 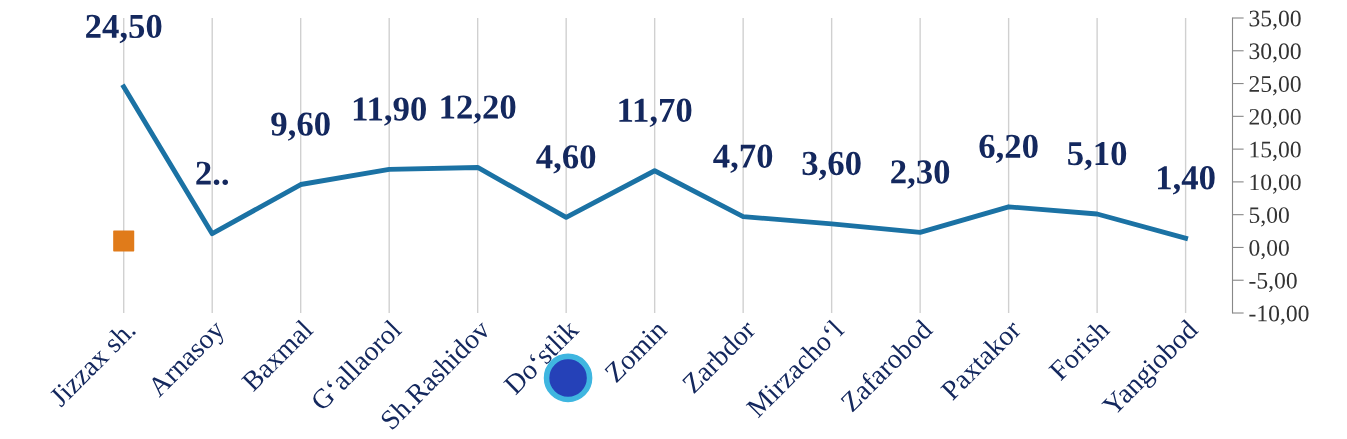 What do you see at coordinates (1275, 118) in the screenshot?
I see `y-tick-label: 20,00` at bounding box center [1275, 118].